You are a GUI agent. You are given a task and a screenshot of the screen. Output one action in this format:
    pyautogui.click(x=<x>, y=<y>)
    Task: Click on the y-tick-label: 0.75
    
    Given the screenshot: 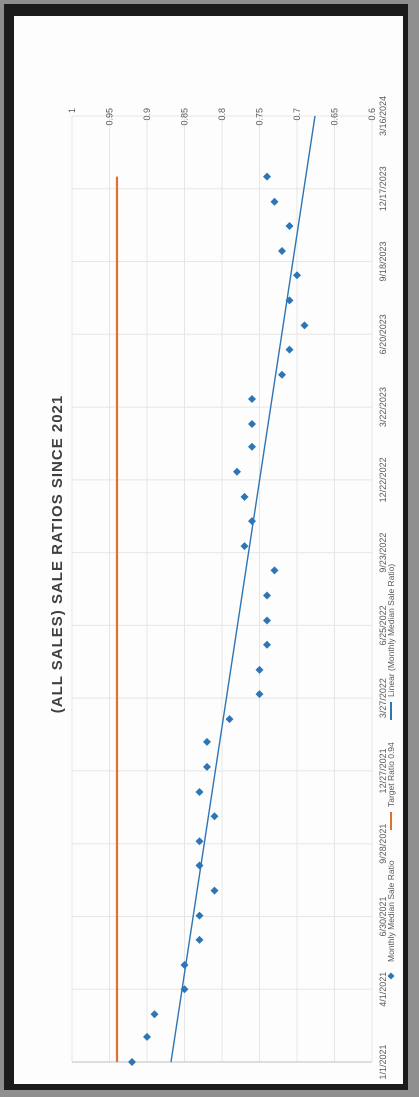 What is the action you would take?
    pyautogui.click(x=260, y=117)
    